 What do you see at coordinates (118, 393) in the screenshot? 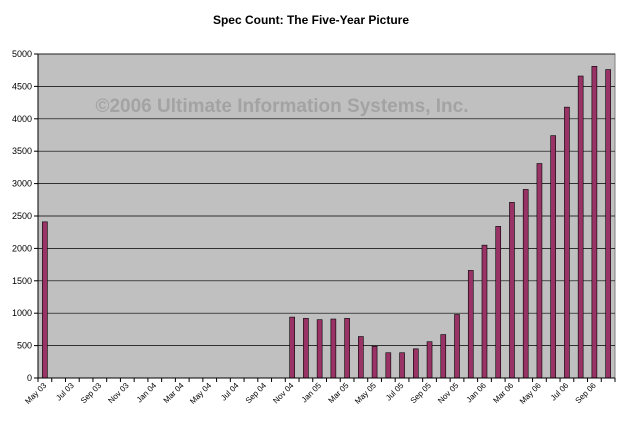
I see `x-tick-label: Nov 03` at bounding box center [118, 393].